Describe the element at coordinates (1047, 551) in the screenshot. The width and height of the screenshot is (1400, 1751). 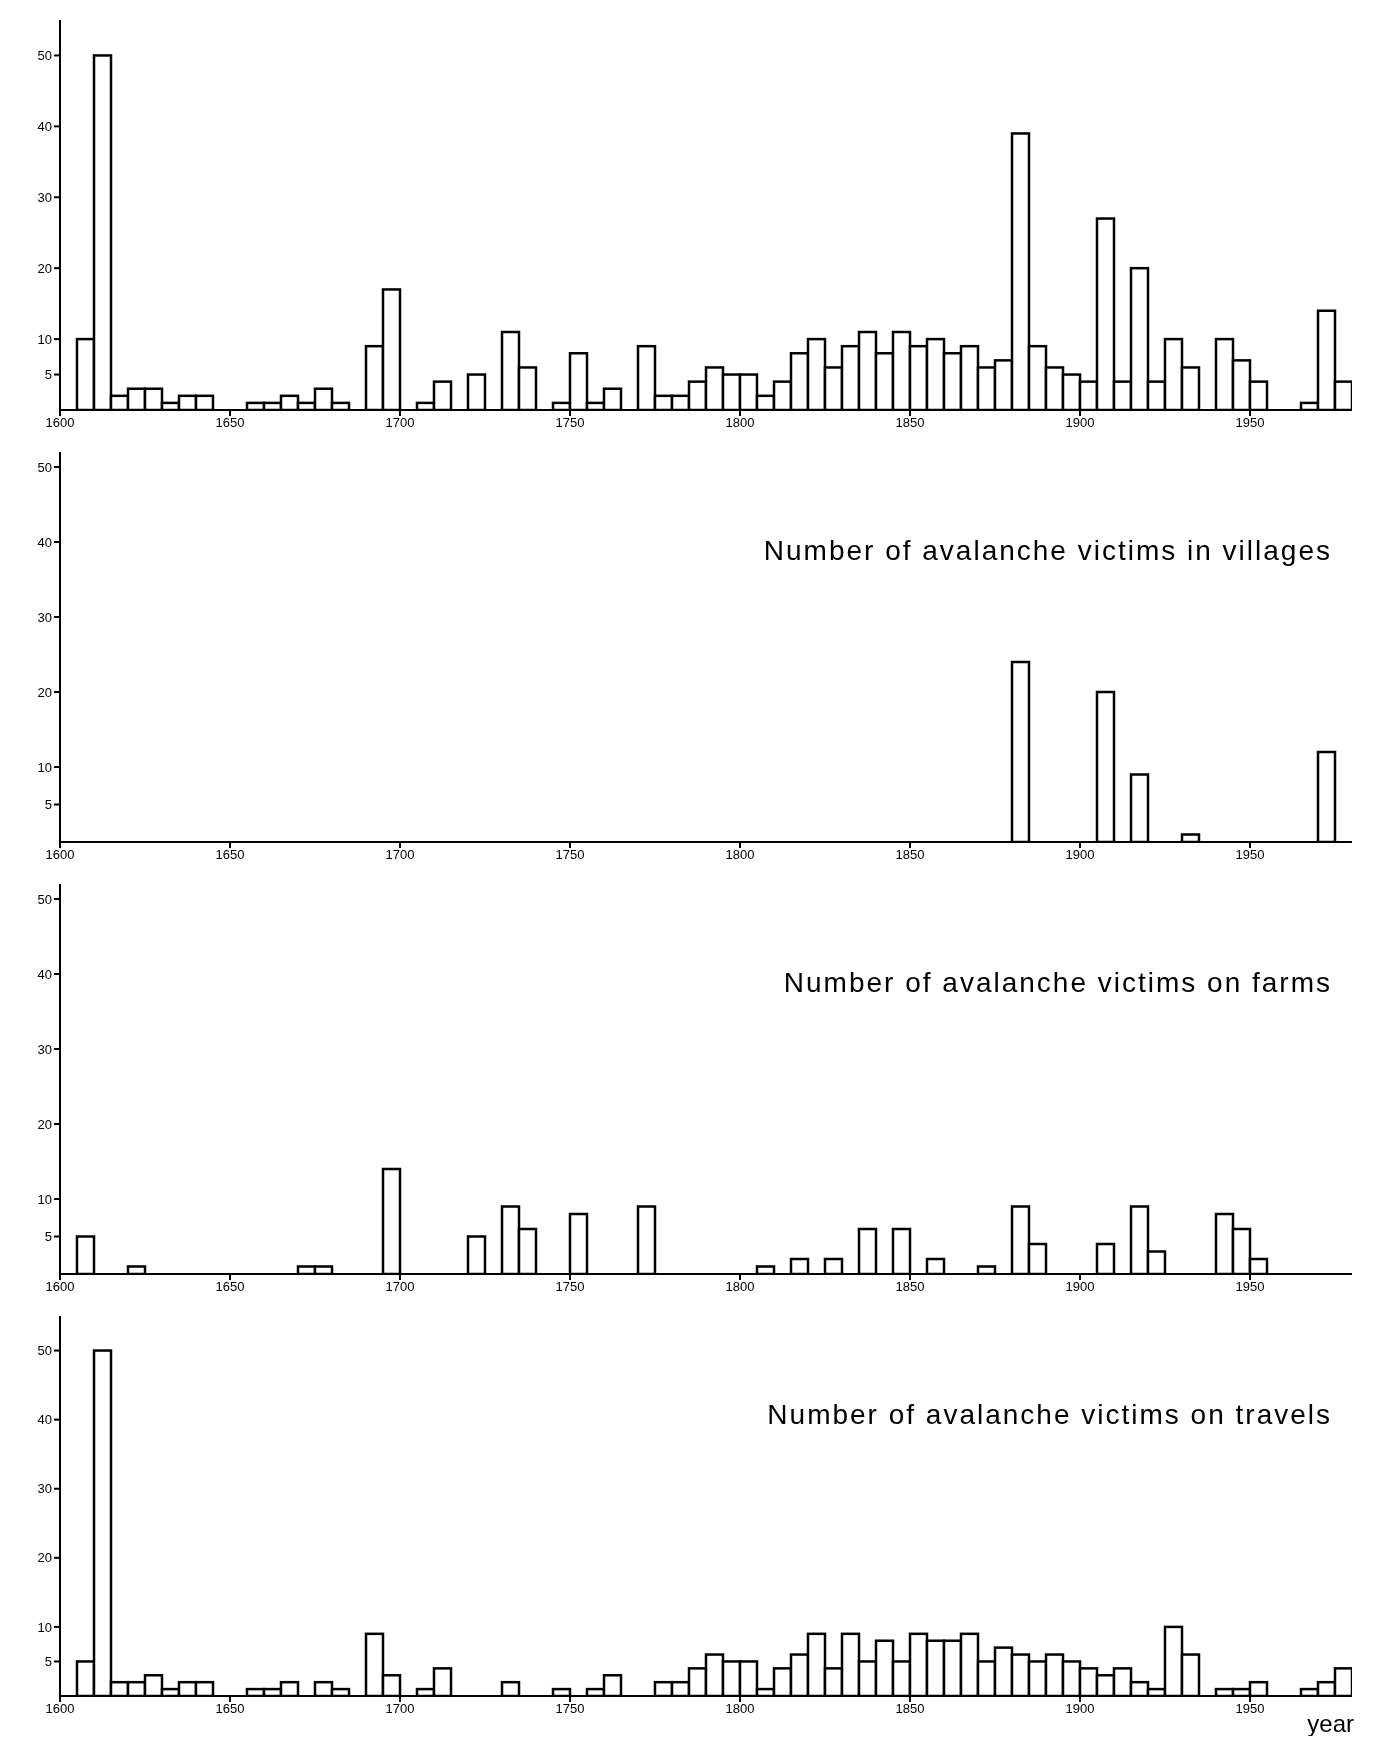
I see `text: Number of avalanche victims in villages` at that location.